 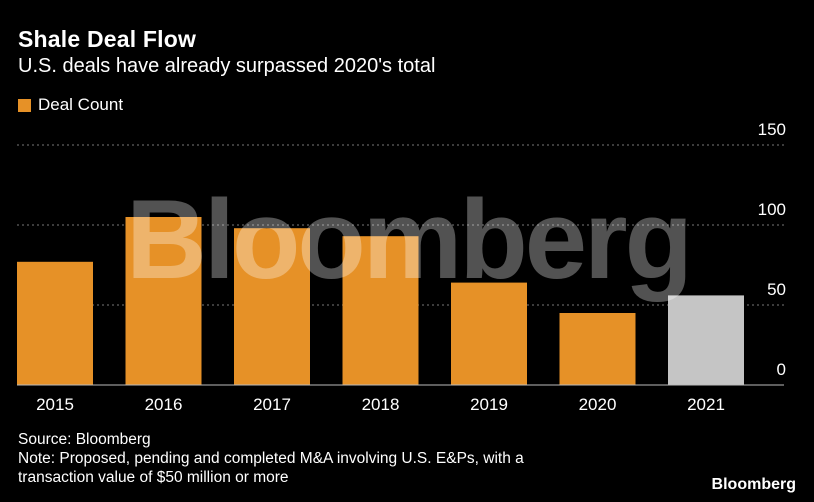 I want to click on x-tick-label: 2018, so click(x=381, y=404).